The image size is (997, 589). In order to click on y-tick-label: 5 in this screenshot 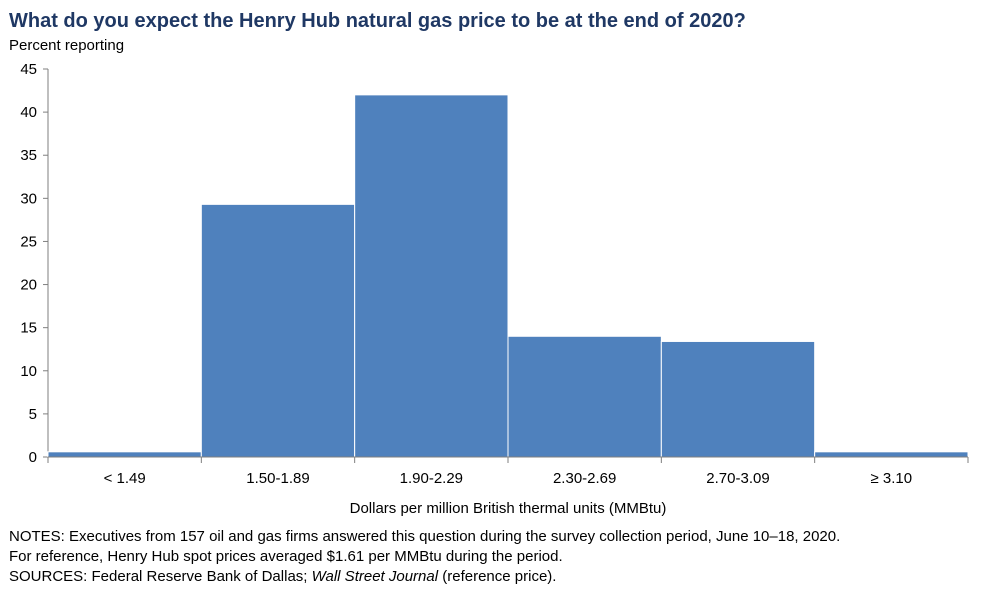, I will do `click(33, 414)`.